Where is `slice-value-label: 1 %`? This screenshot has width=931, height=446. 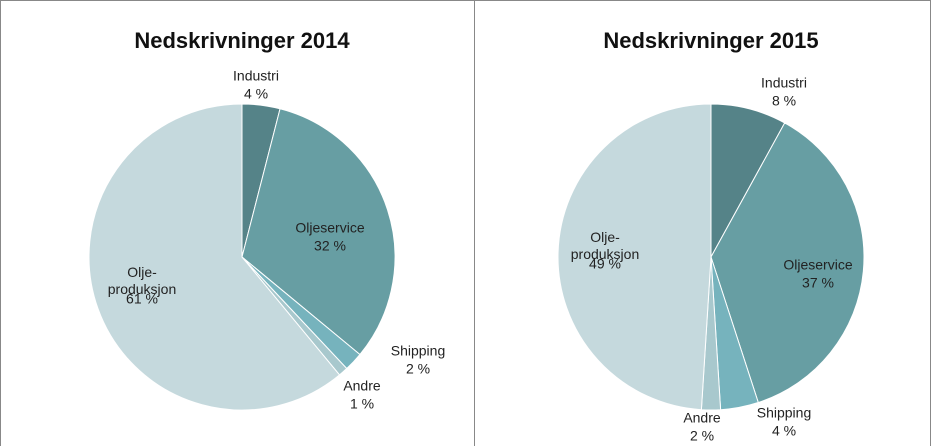
slice-value-label: 1 % is located at coordinates (362, 403).